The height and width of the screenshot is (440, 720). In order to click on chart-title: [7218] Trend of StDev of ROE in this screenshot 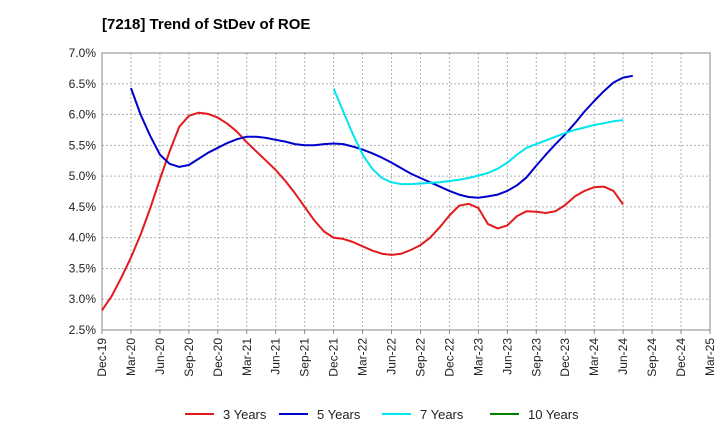, I will do `click(206, 24)`.